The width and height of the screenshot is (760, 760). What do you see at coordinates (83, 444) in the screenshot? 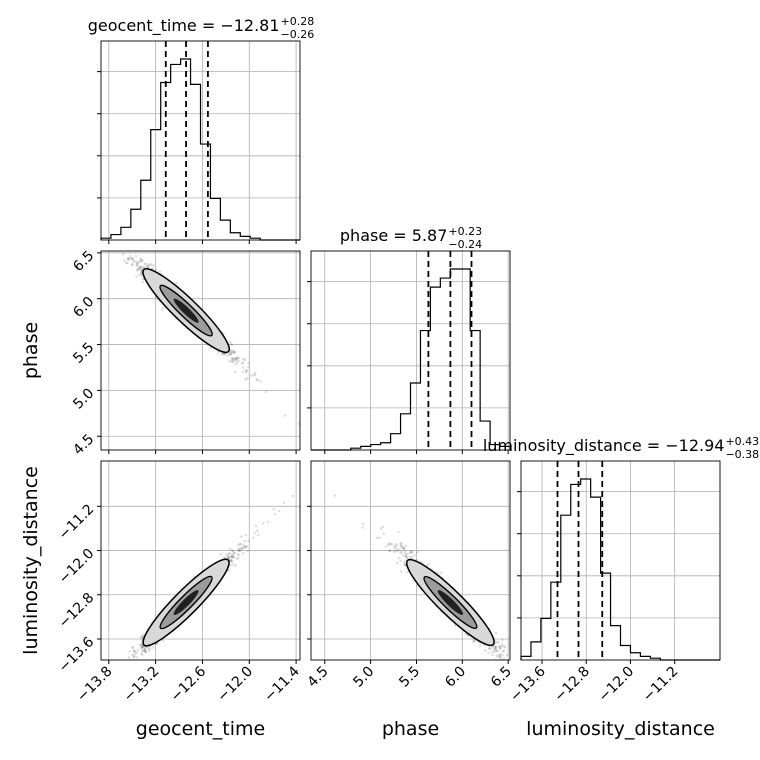
I see `ytick-label-phase-0: 4.5` at bounding box center [83, 444].